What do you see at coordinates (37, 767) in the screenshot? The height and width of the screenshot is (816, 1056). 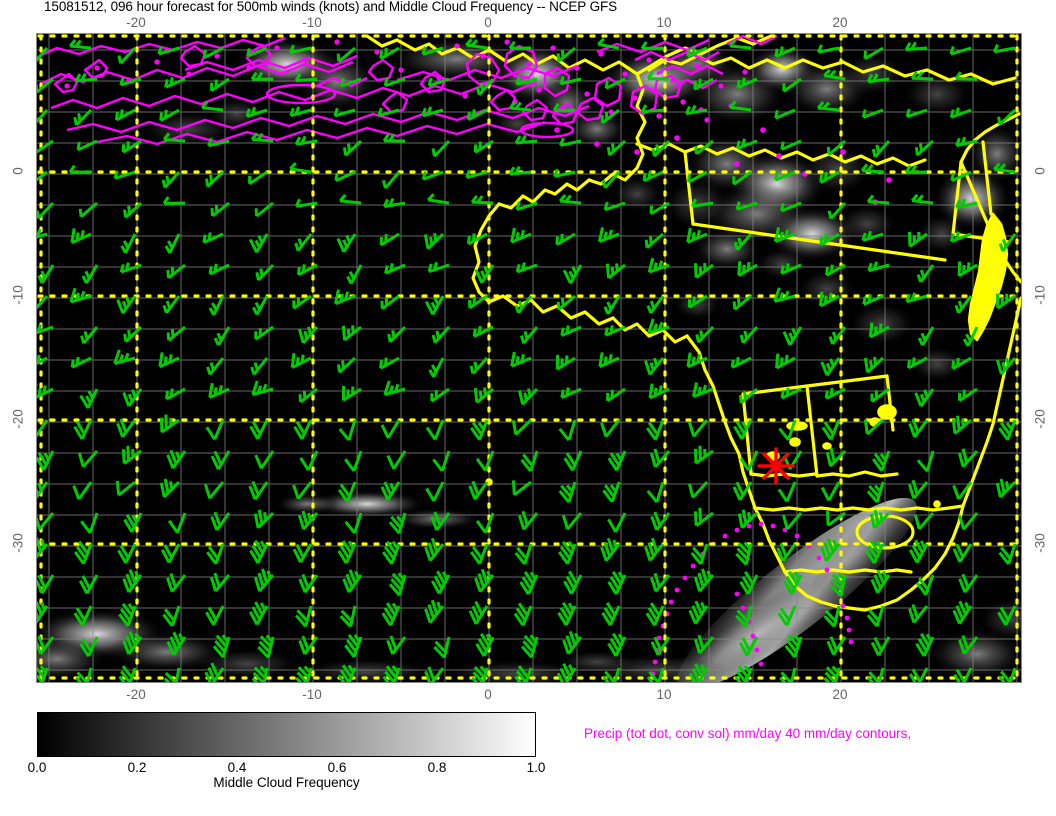 I see `colorbar-tick: 0.0` at bounding box center [37, 767].